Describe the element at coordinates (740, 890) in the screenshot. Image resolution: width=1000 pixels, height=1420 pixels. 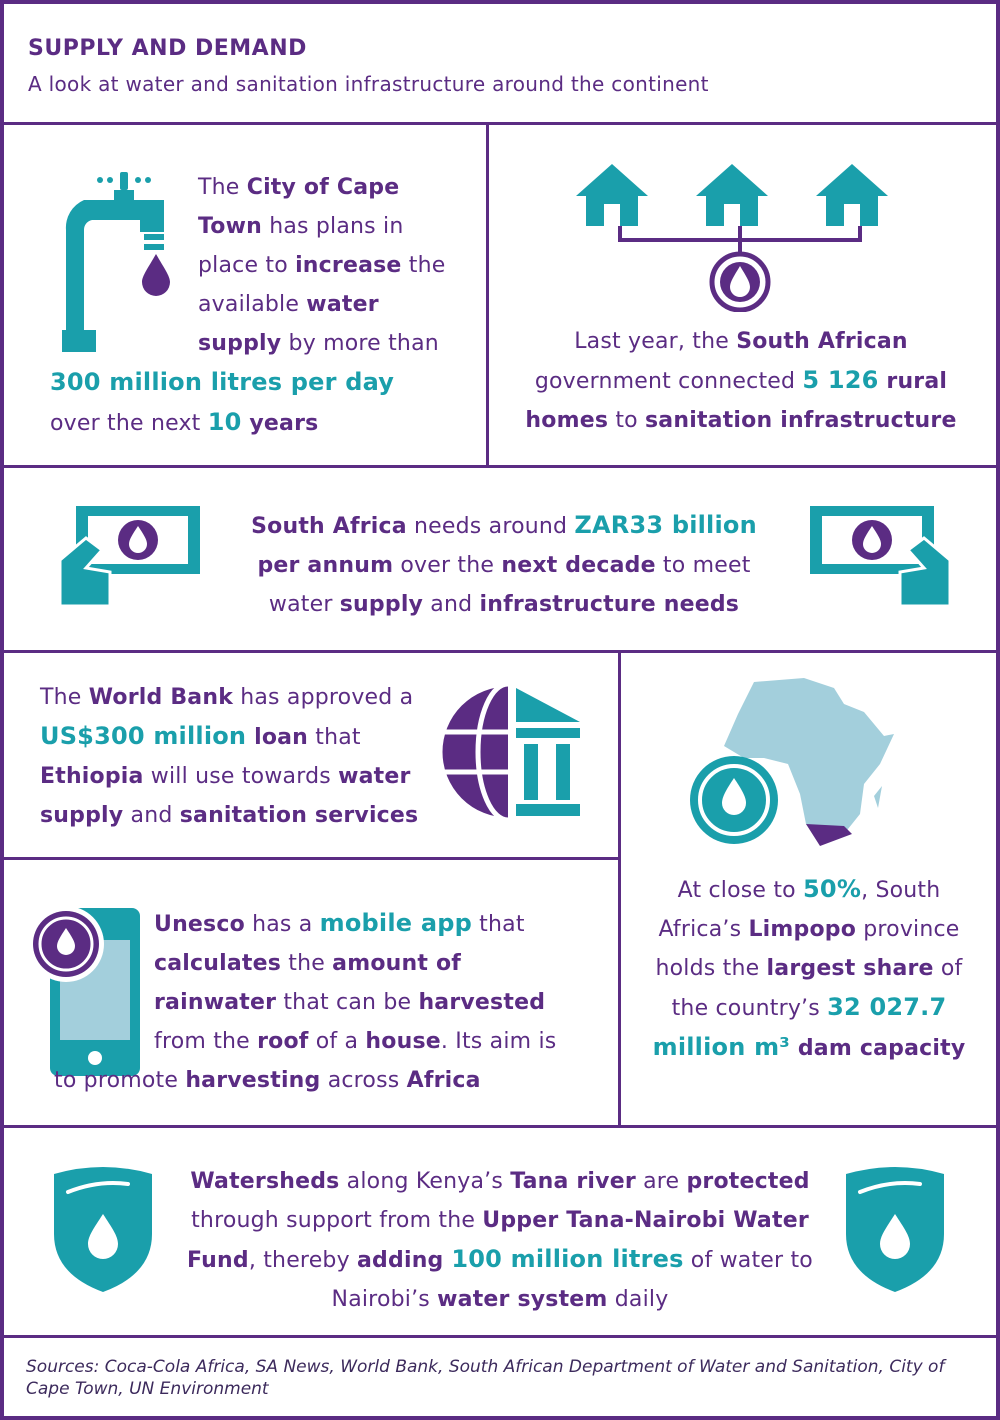
I see `text-segment: At close to` at that location.